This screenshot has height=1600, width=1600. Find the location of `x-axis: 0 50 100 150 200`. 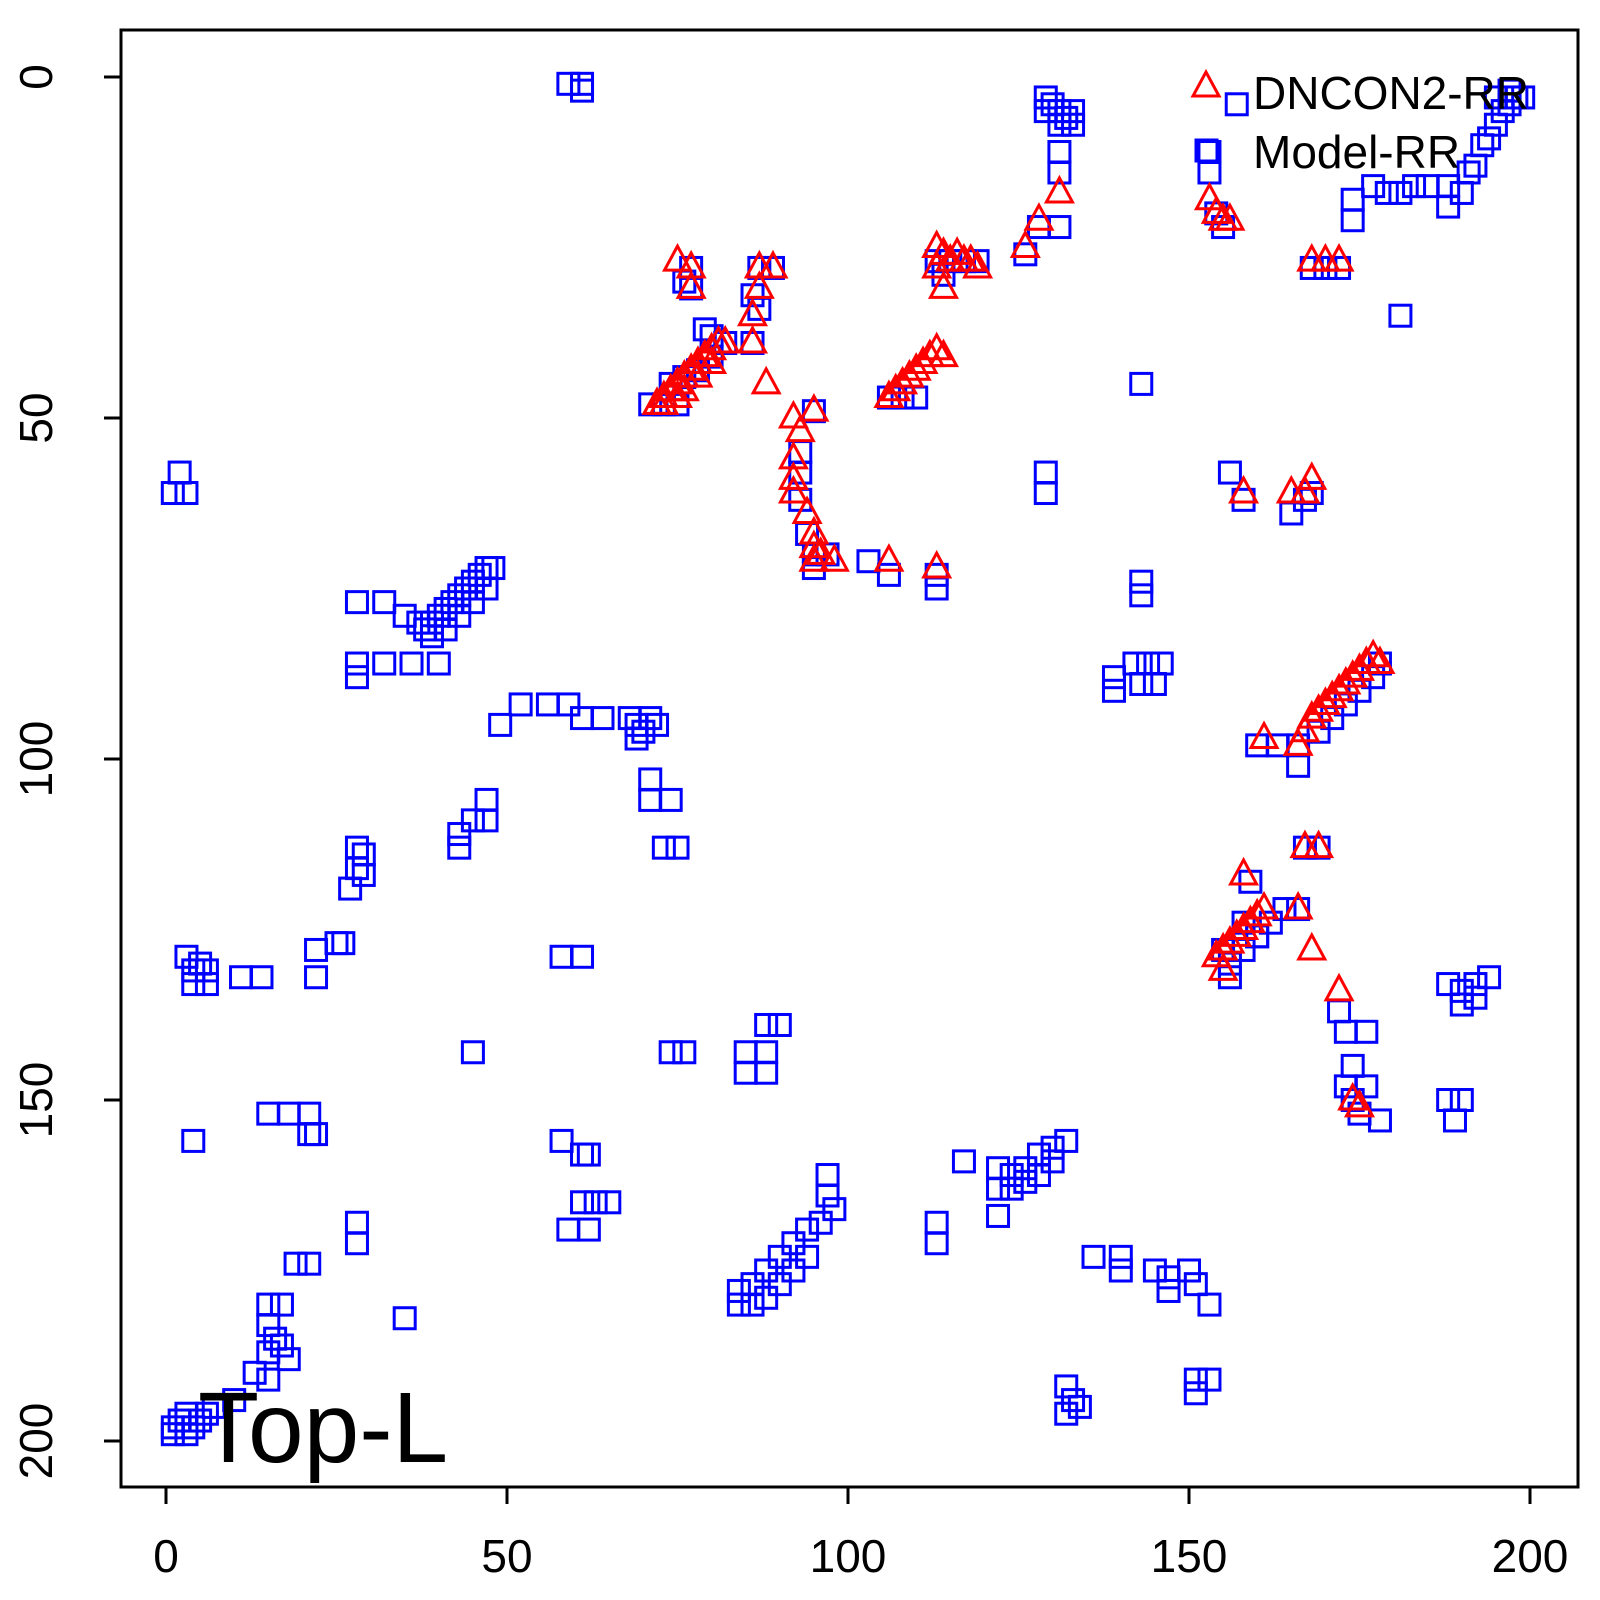

x-axis: 0 50 100 150 200 is located at coordinates (861, 1533).